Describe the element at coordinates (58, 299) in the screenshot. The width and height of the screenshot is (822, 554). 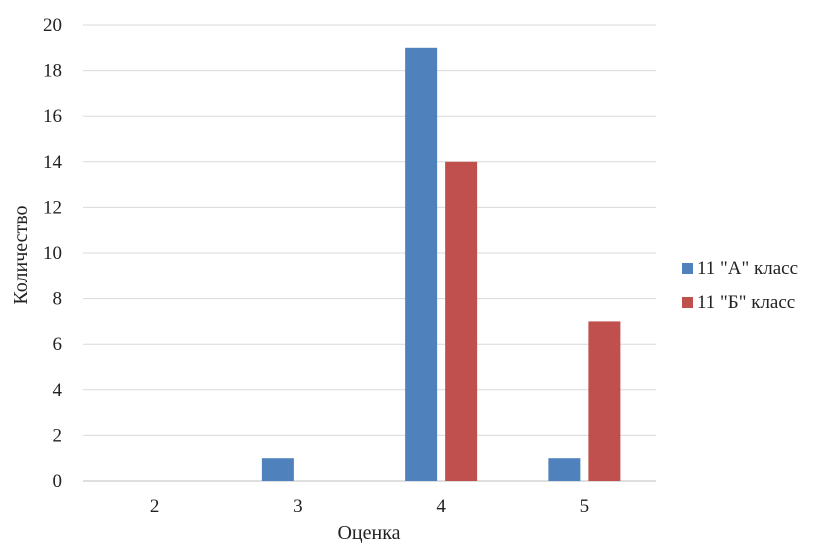
I see `y-tick-label: 8` at that location.